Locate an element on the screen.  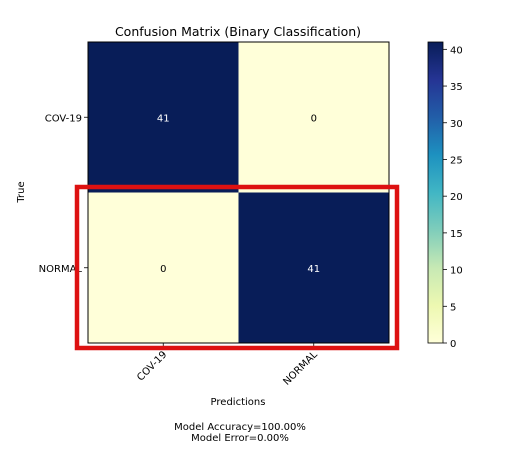
colorbar-tick-label: 25 is located at coordinates (456, 160).